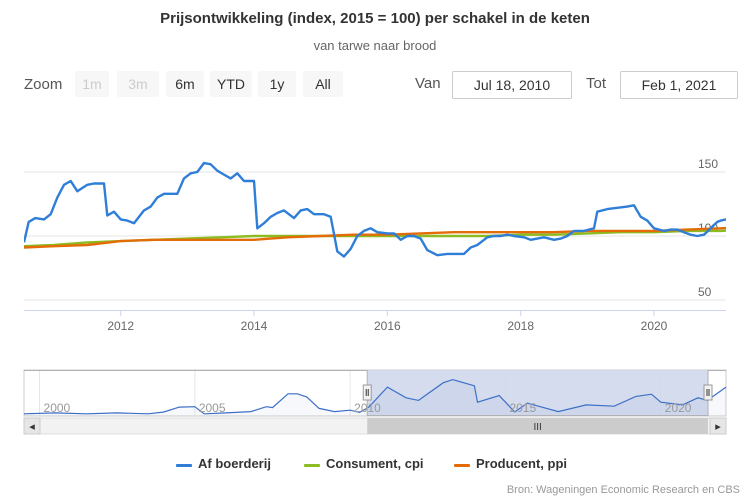  Describe the element at coordinates (375, 45) in the screenshot. I see `chart-subtitle: van tarwe naar brood` at that location.